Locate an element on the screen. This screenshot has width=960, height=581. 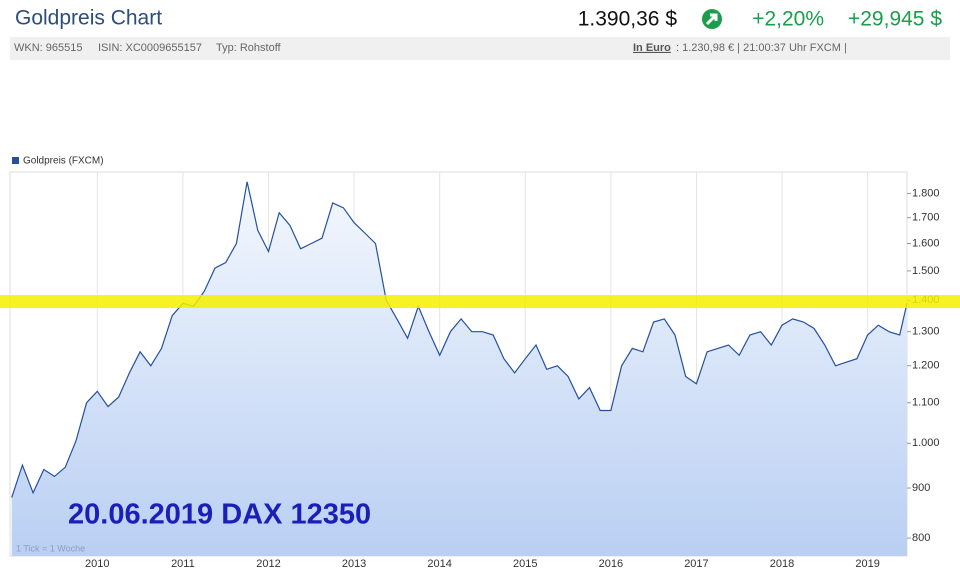
annotation: 1 Tick = 1 Woche is located at coordinates (50, 548).